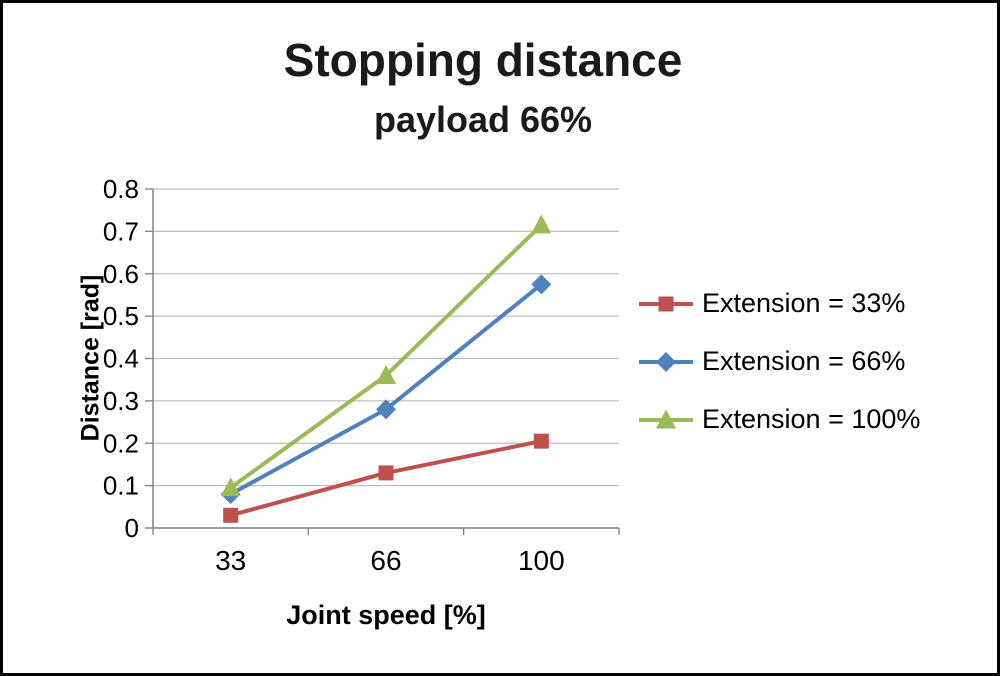 Image resolution: width=1000 pixels, height=676 pixels. Describe the element at coordinates (121, 486) in the screenshot. I see `y-tick-label: 0.1` at that location.